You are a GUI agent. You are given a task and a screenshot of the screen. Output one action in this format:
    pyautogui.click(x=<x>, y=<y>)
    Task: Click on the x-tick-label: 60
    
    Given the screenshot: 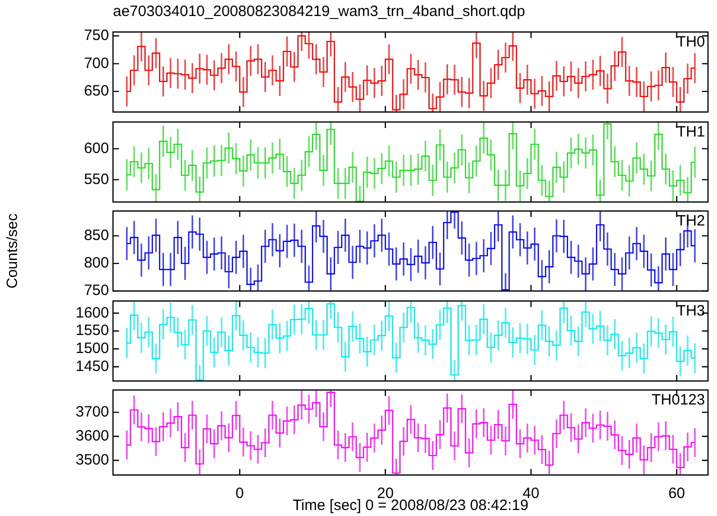 What is the action you would take?
    pyautogui.click(x=677, y=493)
    